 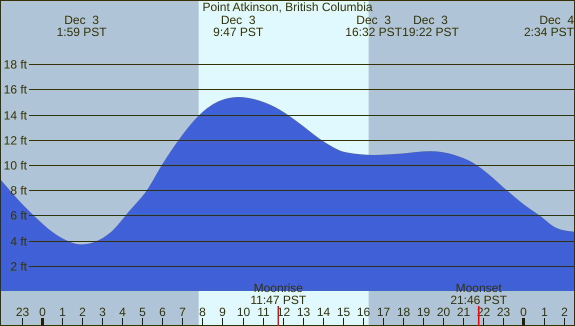 What do you see at coordinates (243, 312) in the screenshot?
I see `x-tick-label: 10` at bounding box center [243, 312].